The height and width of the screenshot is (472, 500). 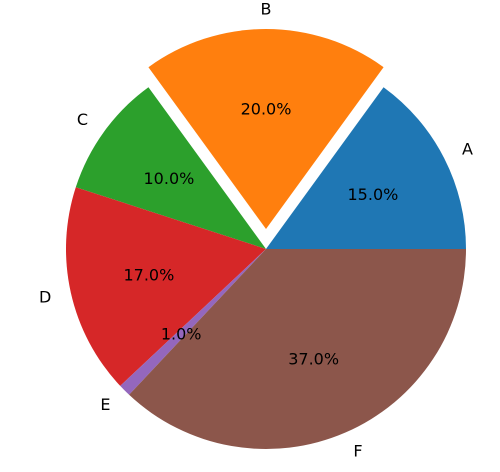 I want to click on pie-percent-label-c: 10.0%, so click(x=169, y=178).